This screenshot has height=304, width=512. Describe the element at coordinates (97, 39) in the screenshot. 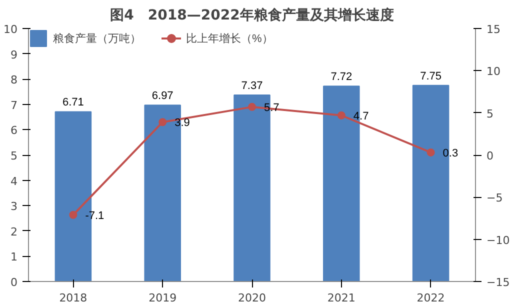

I see `legend-label: 粮食产量（万吨）` at that location.